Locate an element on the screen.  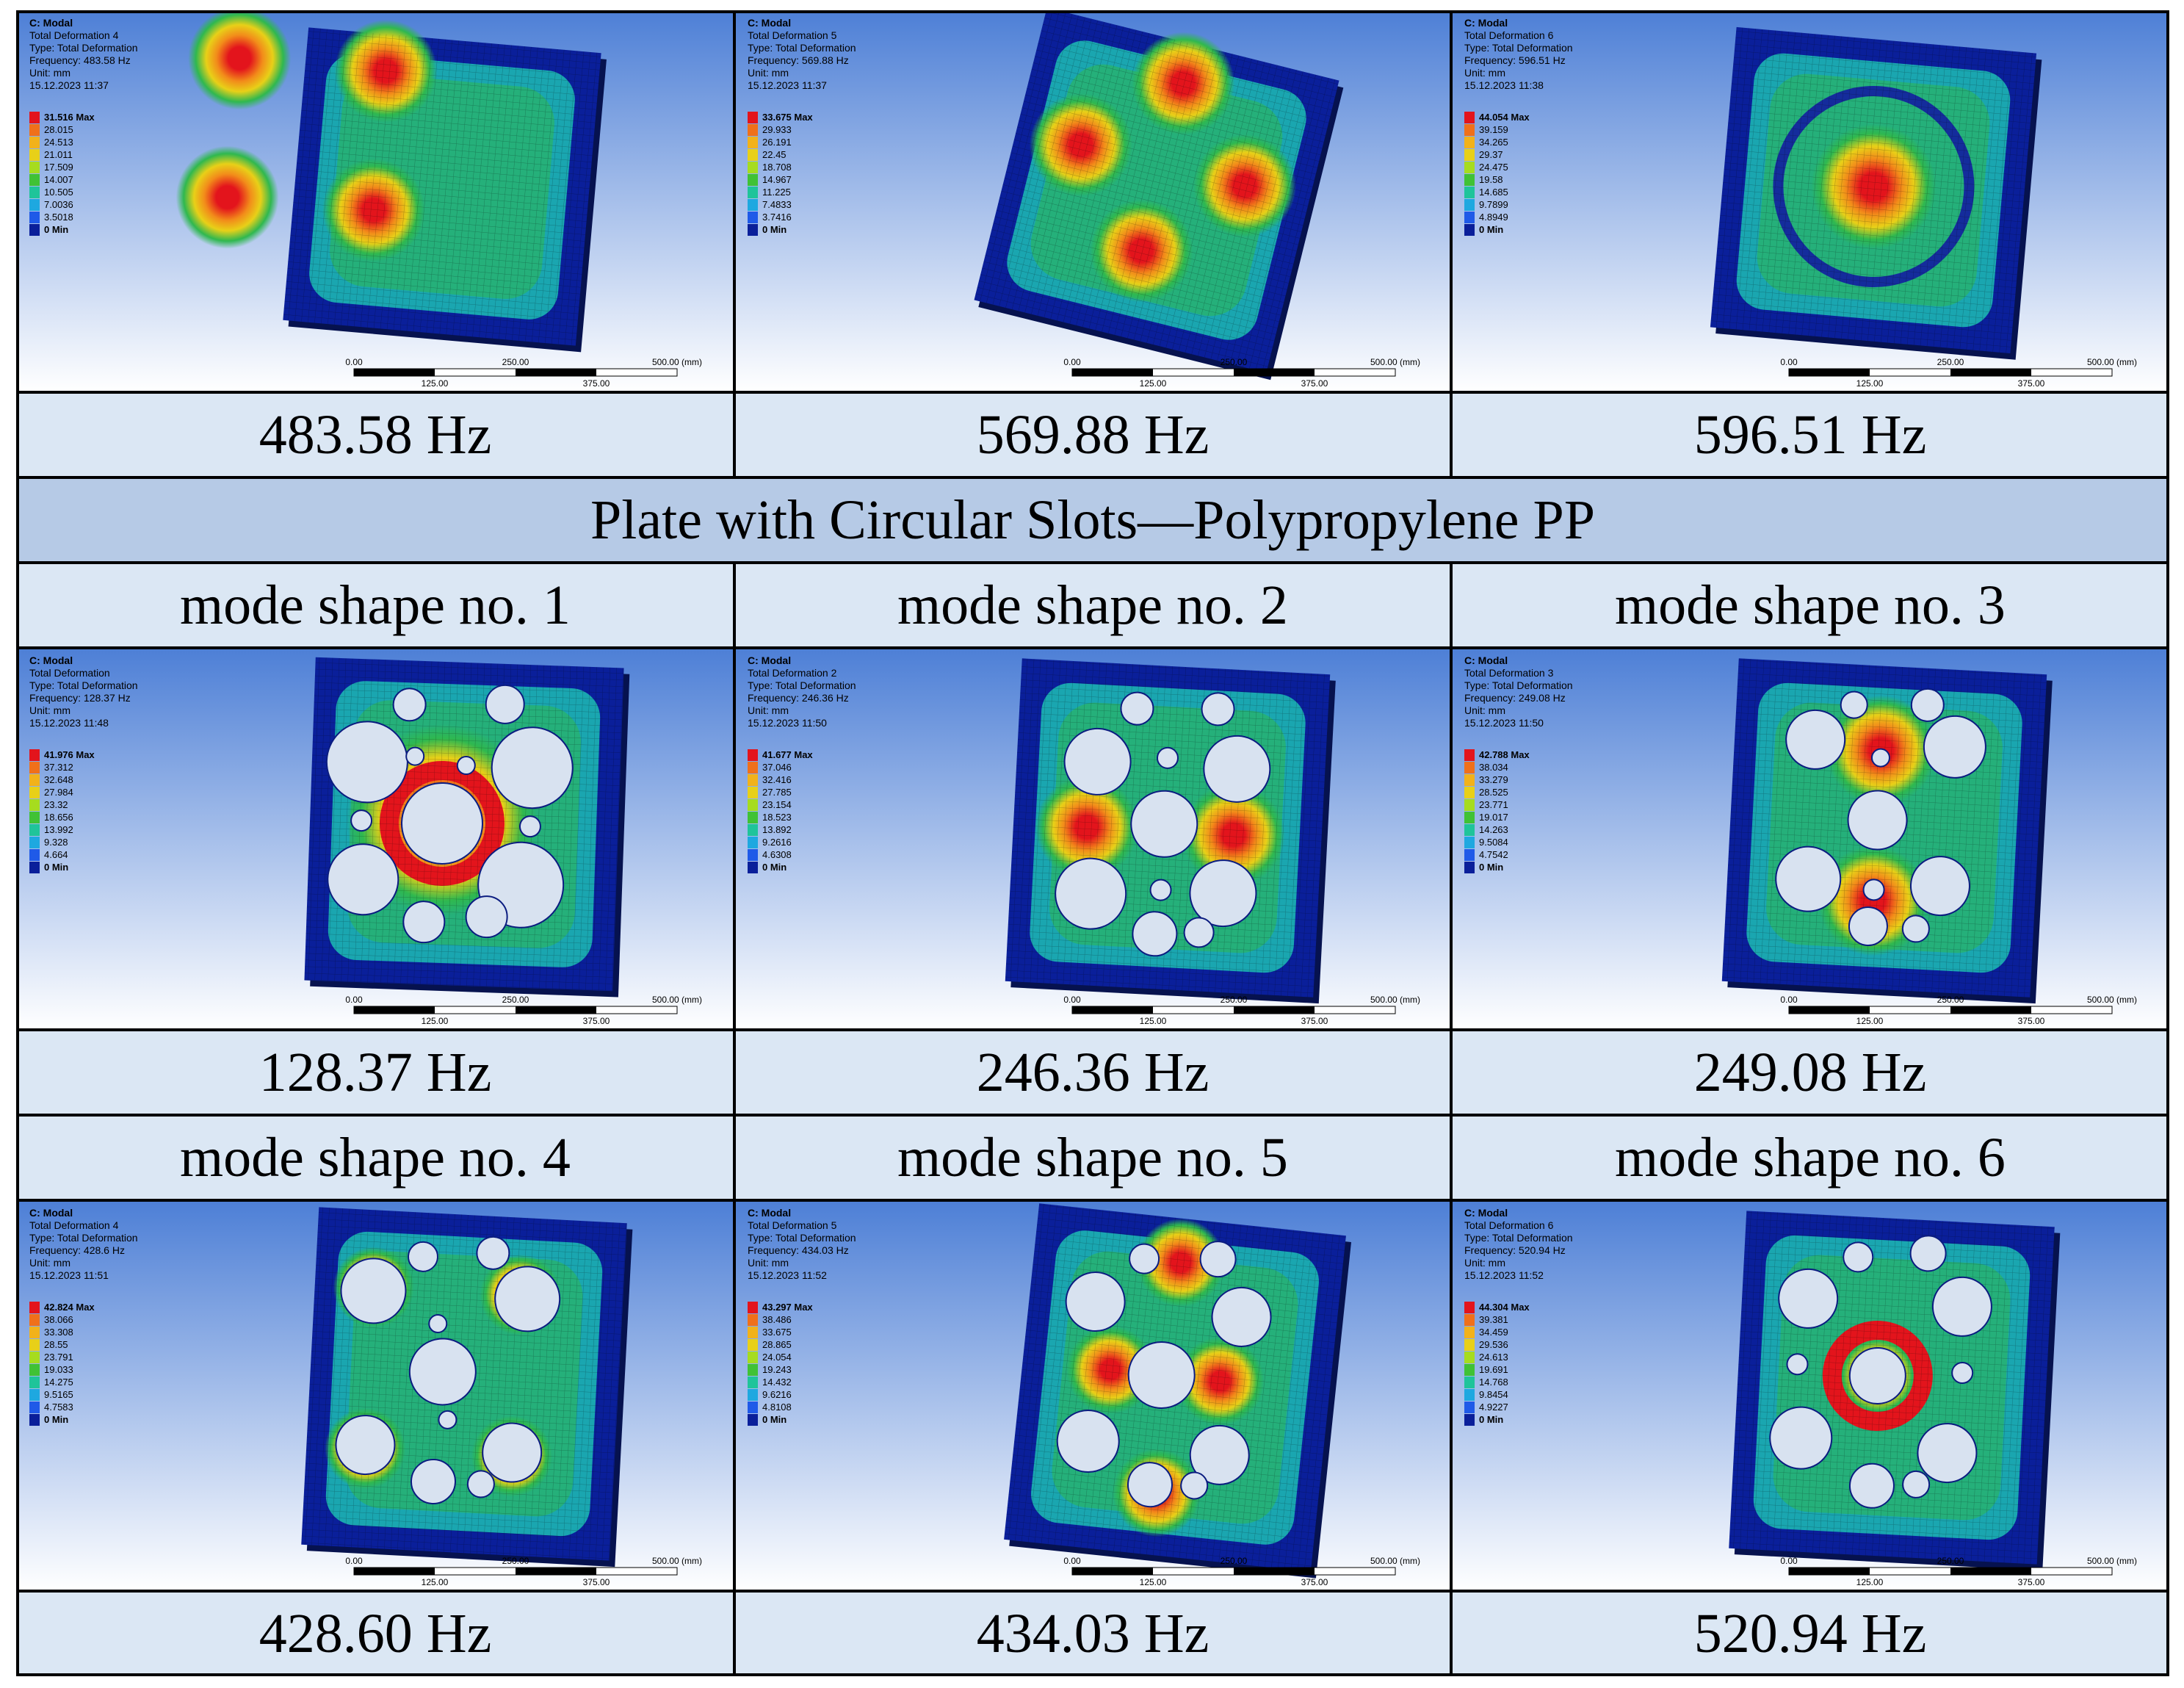
frequency-row-2: 128.37 Hz 246.36 Hz 249.08 Hz is located at coordinates (1092, 1072).